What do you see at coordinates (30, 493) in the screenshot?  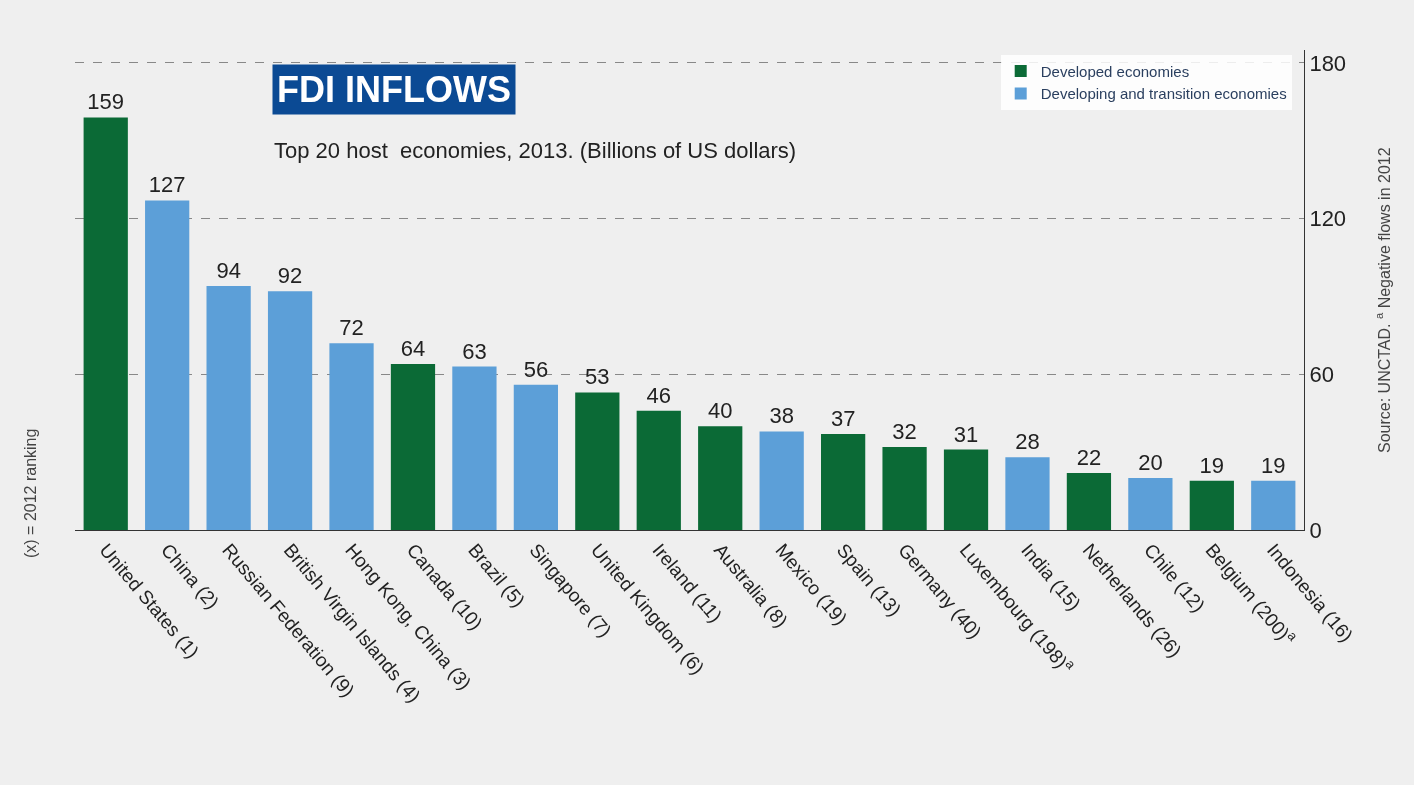 I see `text: (x) = 2012 ranking` at bounding box center [30, 493].